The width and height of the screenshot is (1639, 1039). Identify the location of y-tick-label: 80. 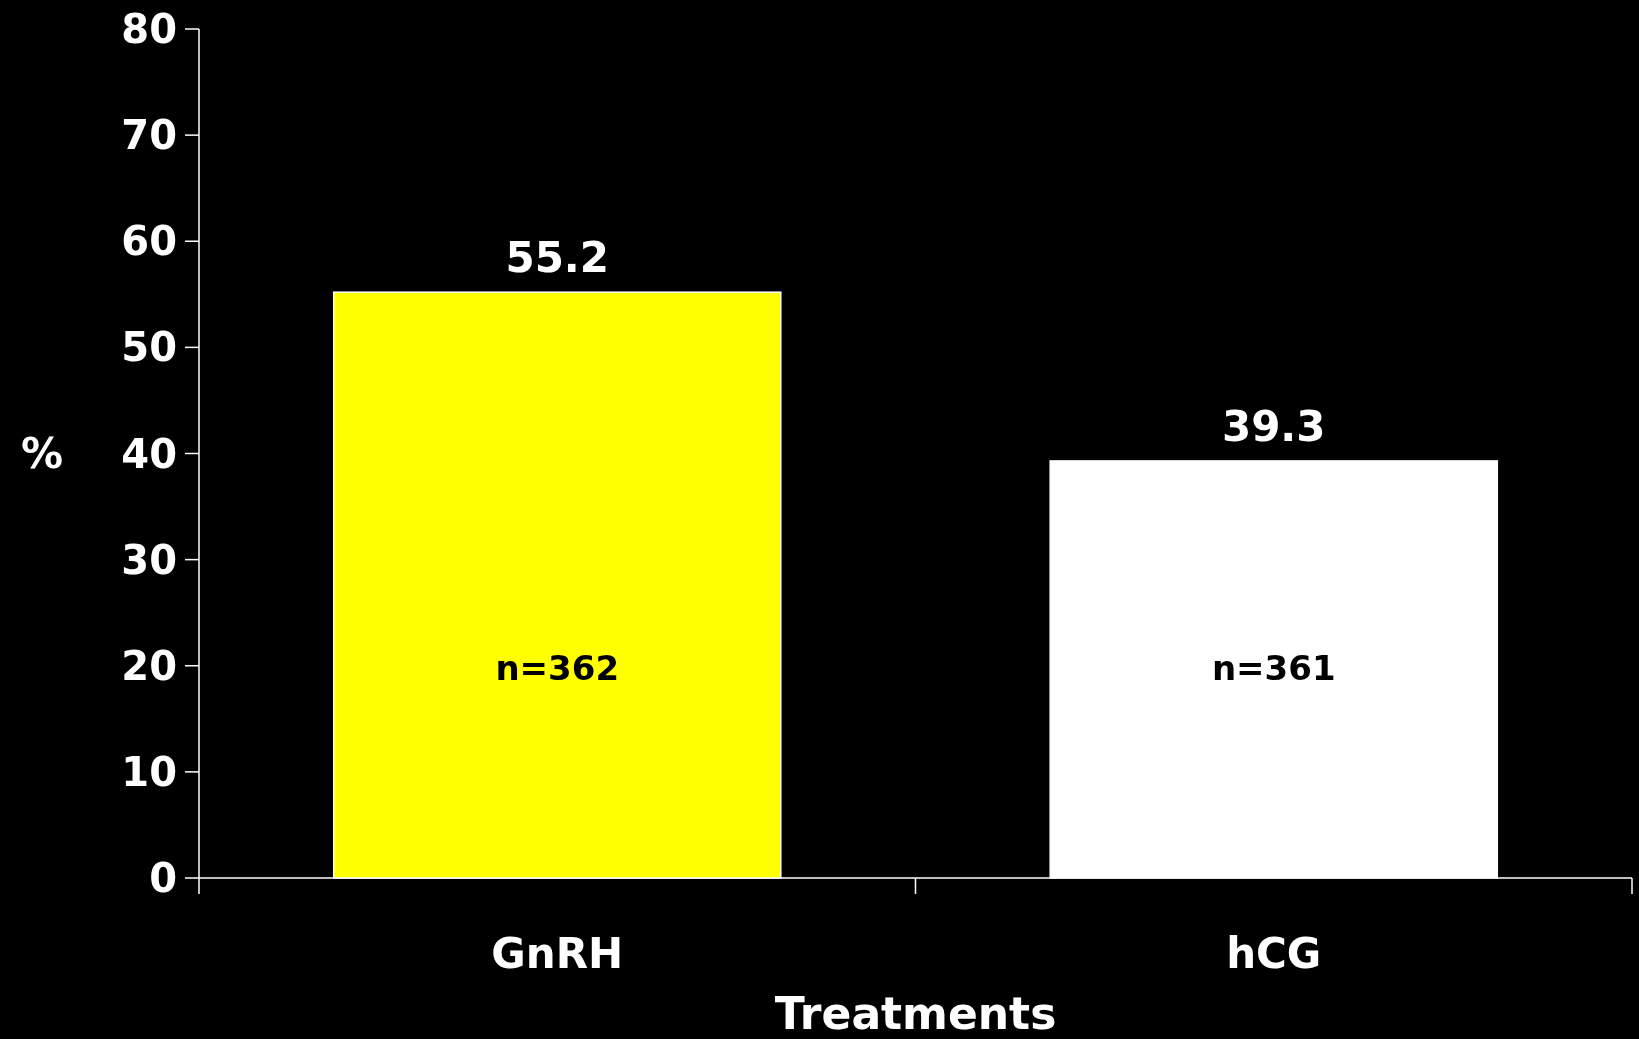
(149, 29).